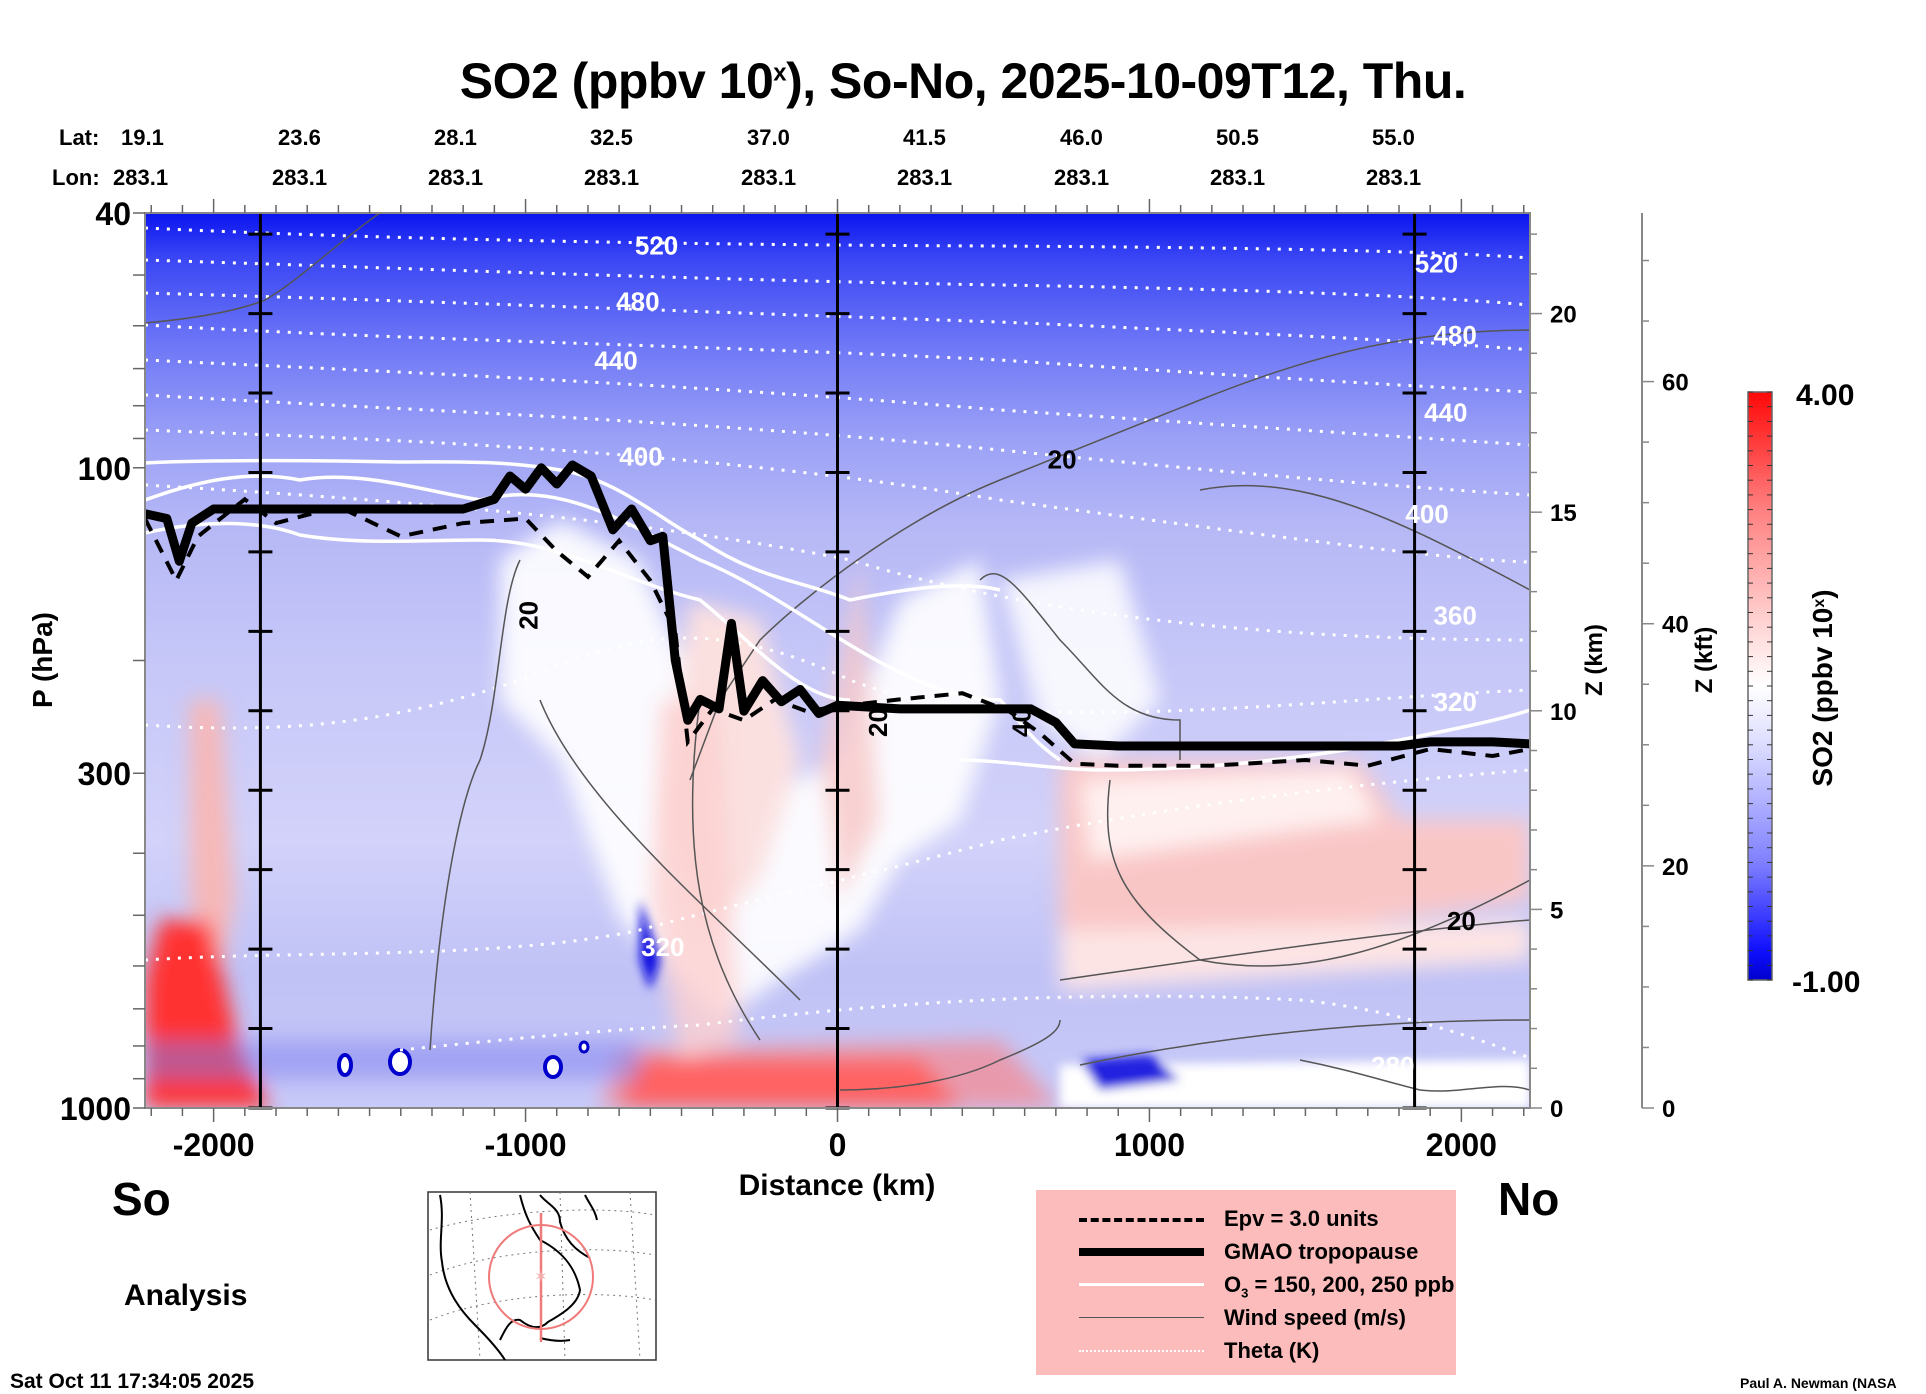 This screenshot has width=1926, height=1394. I want to click on z-kft-tick-label: 40, so click(1675, 625).